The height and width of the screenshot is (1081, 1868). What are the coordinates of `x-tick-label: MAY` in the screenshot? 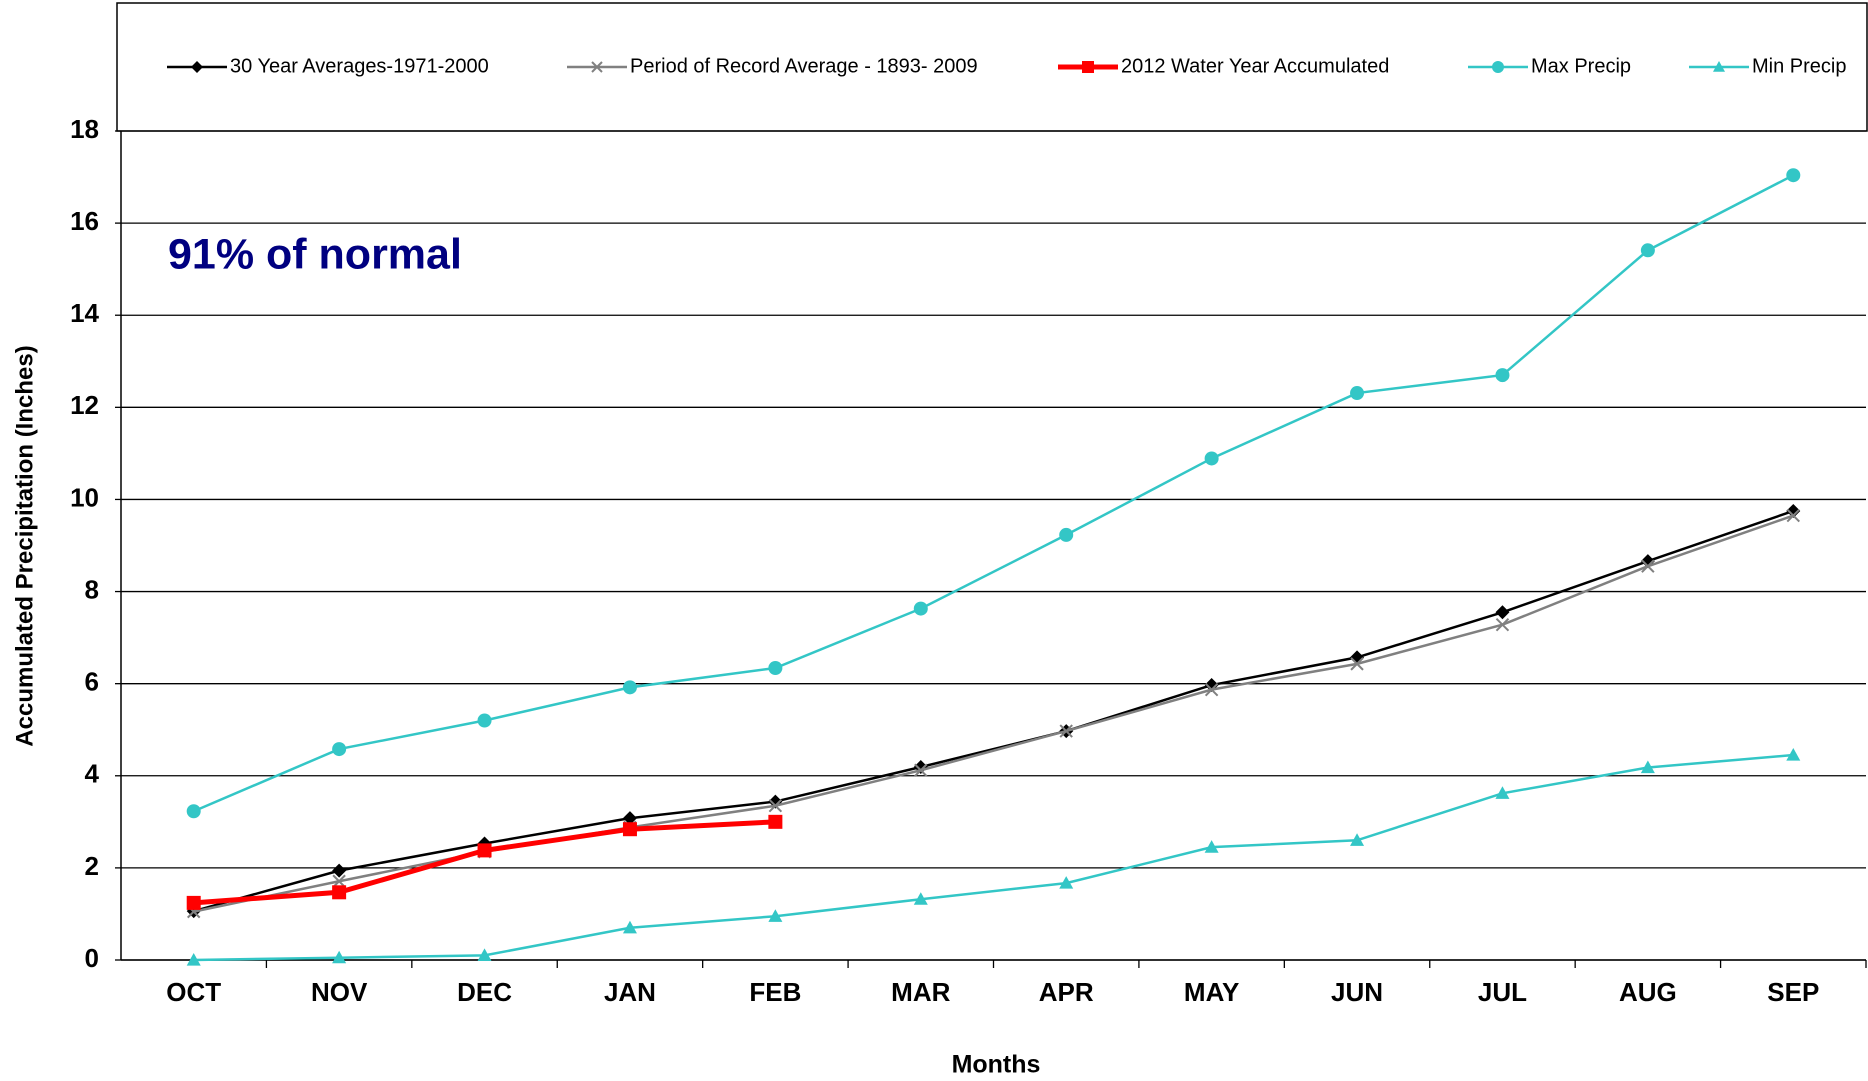 It's located at (1211, 992).